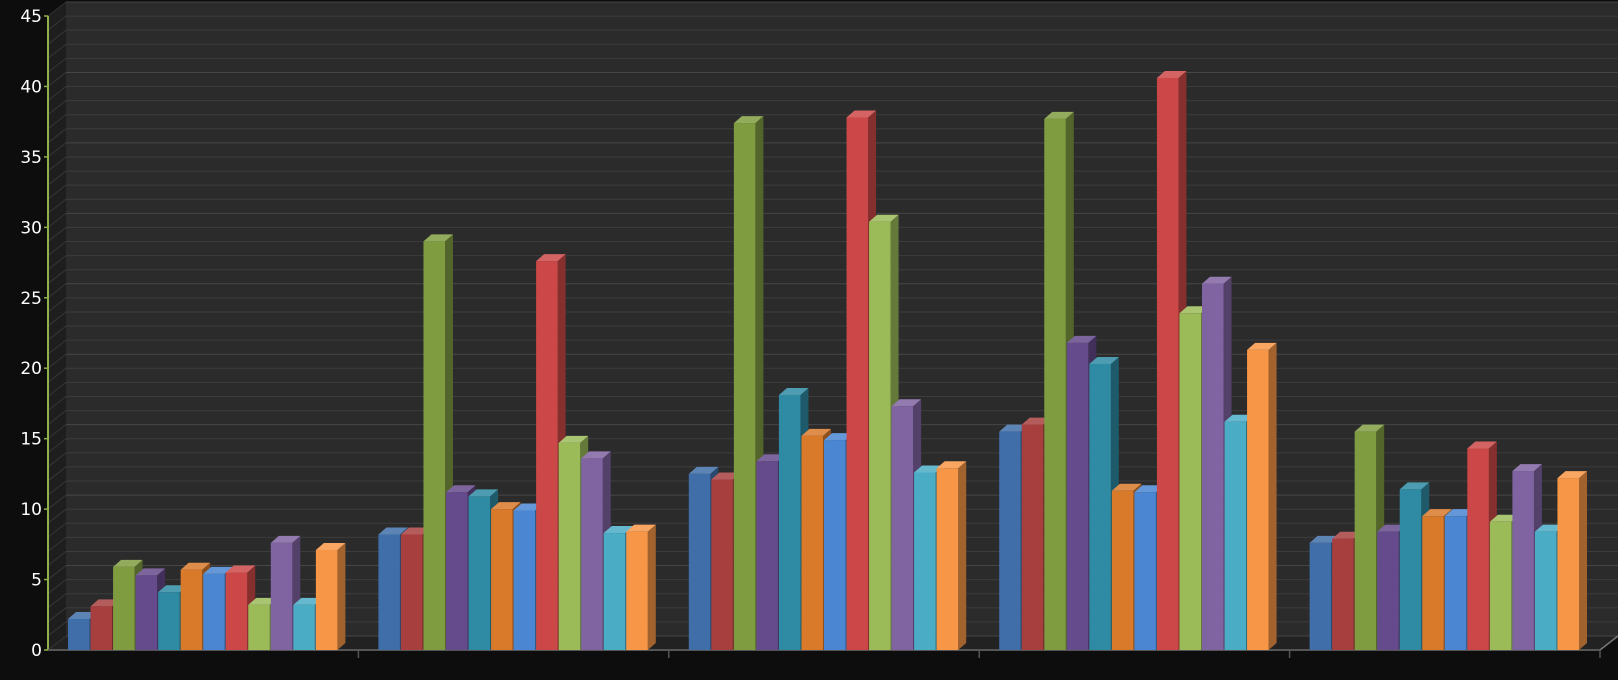  I want to click on y-tick-label: 0, so click(36, 651).